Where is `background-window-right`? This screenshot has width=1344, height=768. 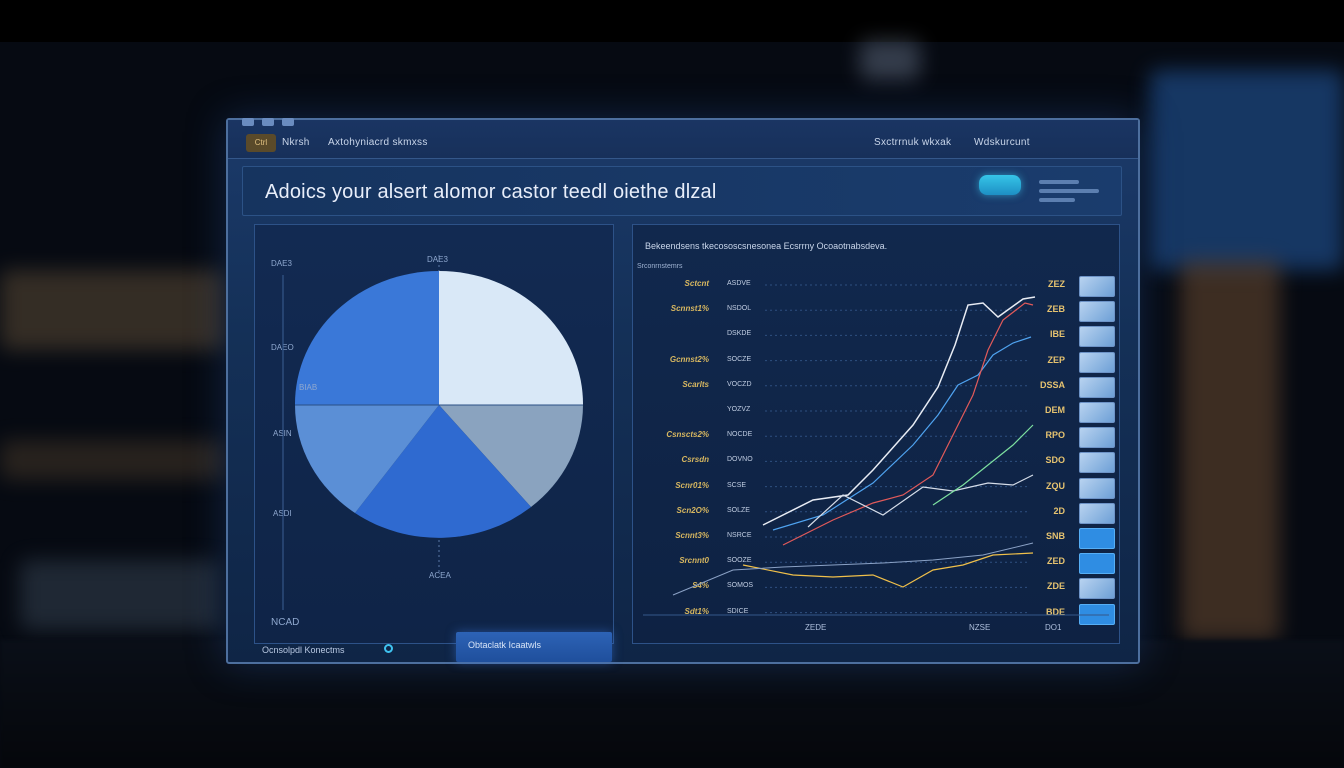 background-window-right is located at coordinates (1247, 170).